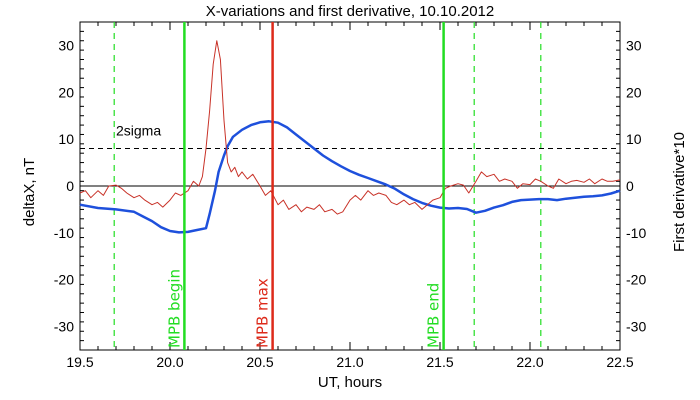 The width and height of the screenshot is (700, 400). What do you see at coordinates (634, 45) in the screenshot?
I see `y-tick-label-right: 30` at bounding box center [634, 45].